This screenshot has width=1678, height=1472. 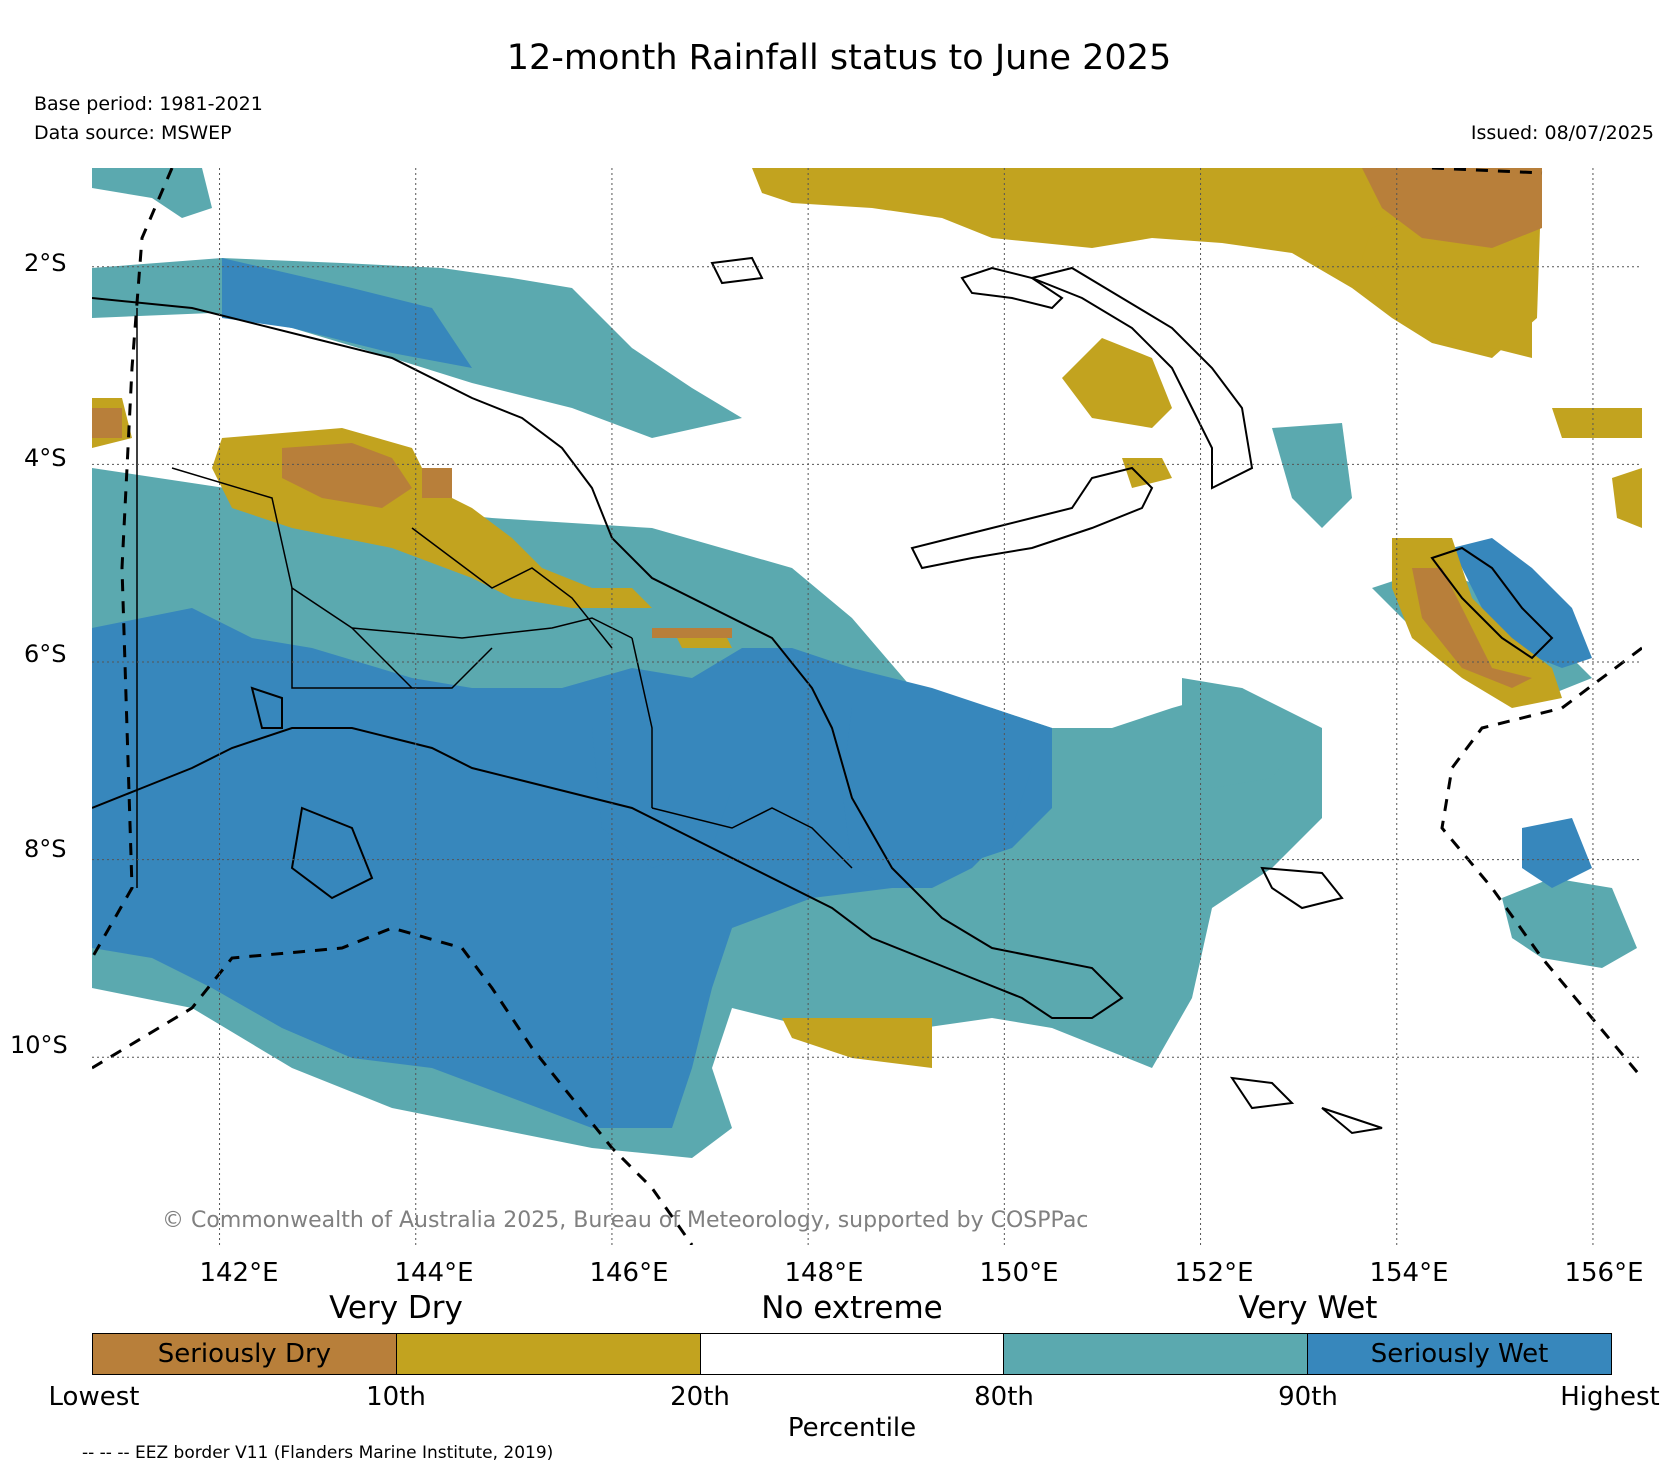 What do you see at coordinates (39, 1045) in the screenshot?
I see `lat-tick-label: 10°S` at bounding box center [39, 1045].